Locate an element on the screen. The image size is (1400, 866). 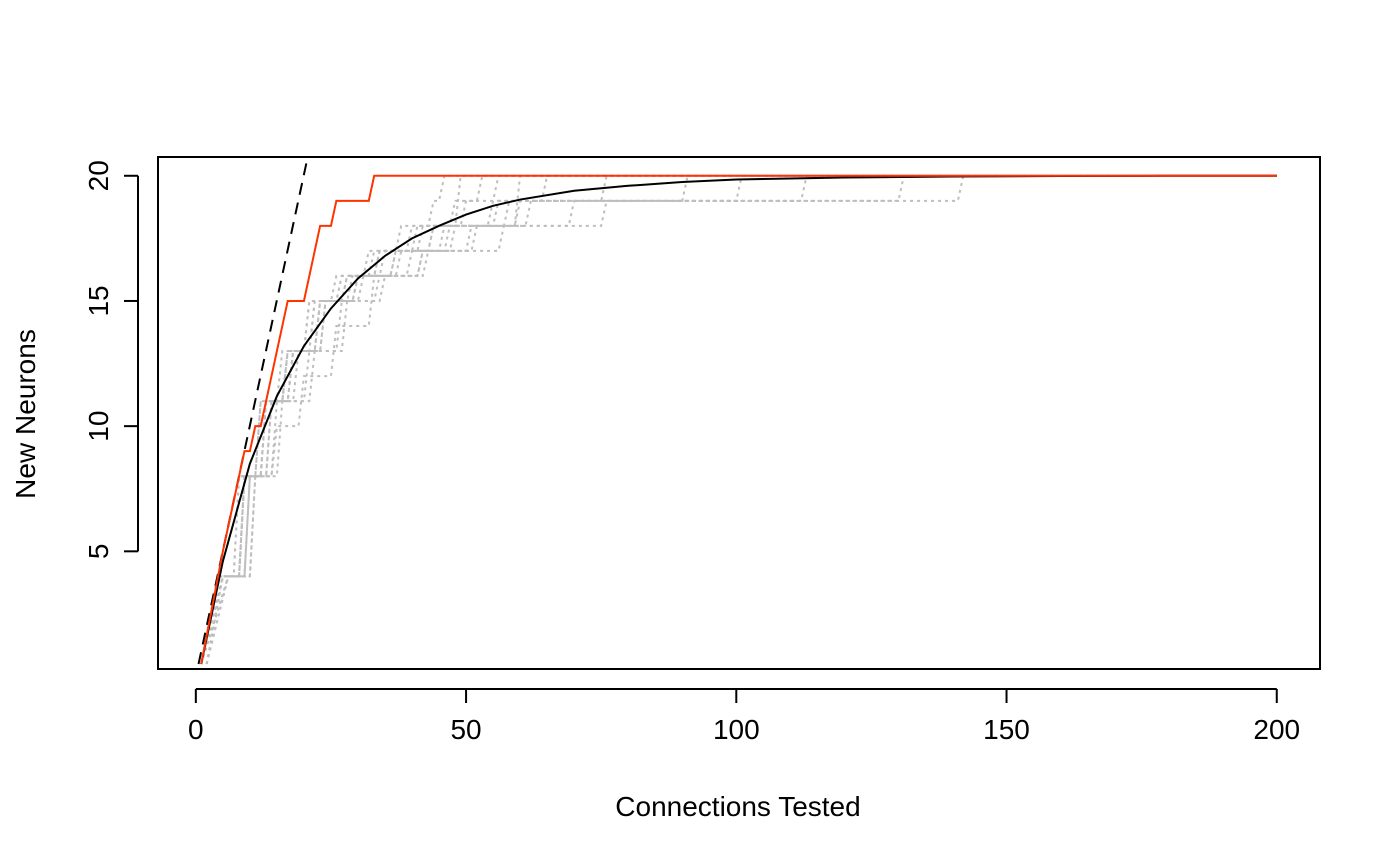
x-axis-label: Connections Tested is located at coordinates (737, 806).